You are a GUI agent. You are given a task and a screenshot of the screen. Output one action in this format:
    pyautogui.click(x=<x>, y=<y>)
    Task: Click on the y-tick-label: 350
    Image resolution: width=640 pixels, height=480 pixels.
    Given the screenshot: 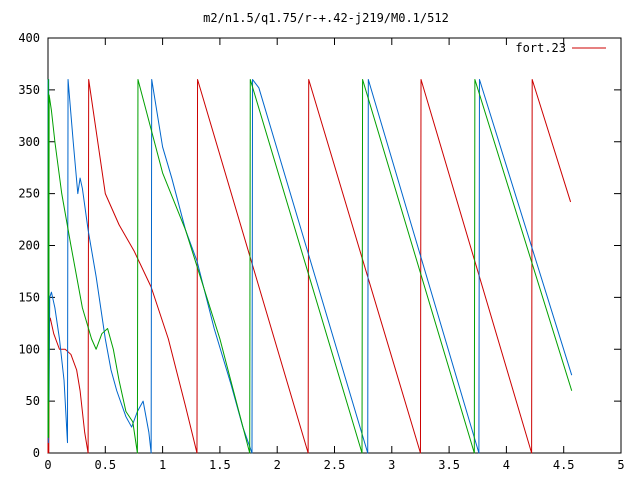 What is the action you would take?
    pyautogui.click(x=29, y=90)
    